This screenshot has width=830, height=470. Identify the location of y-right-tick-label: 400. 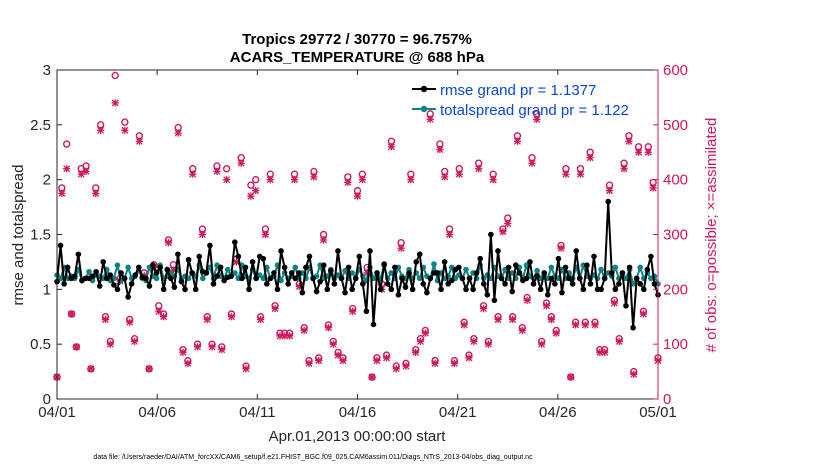
(675, 180).